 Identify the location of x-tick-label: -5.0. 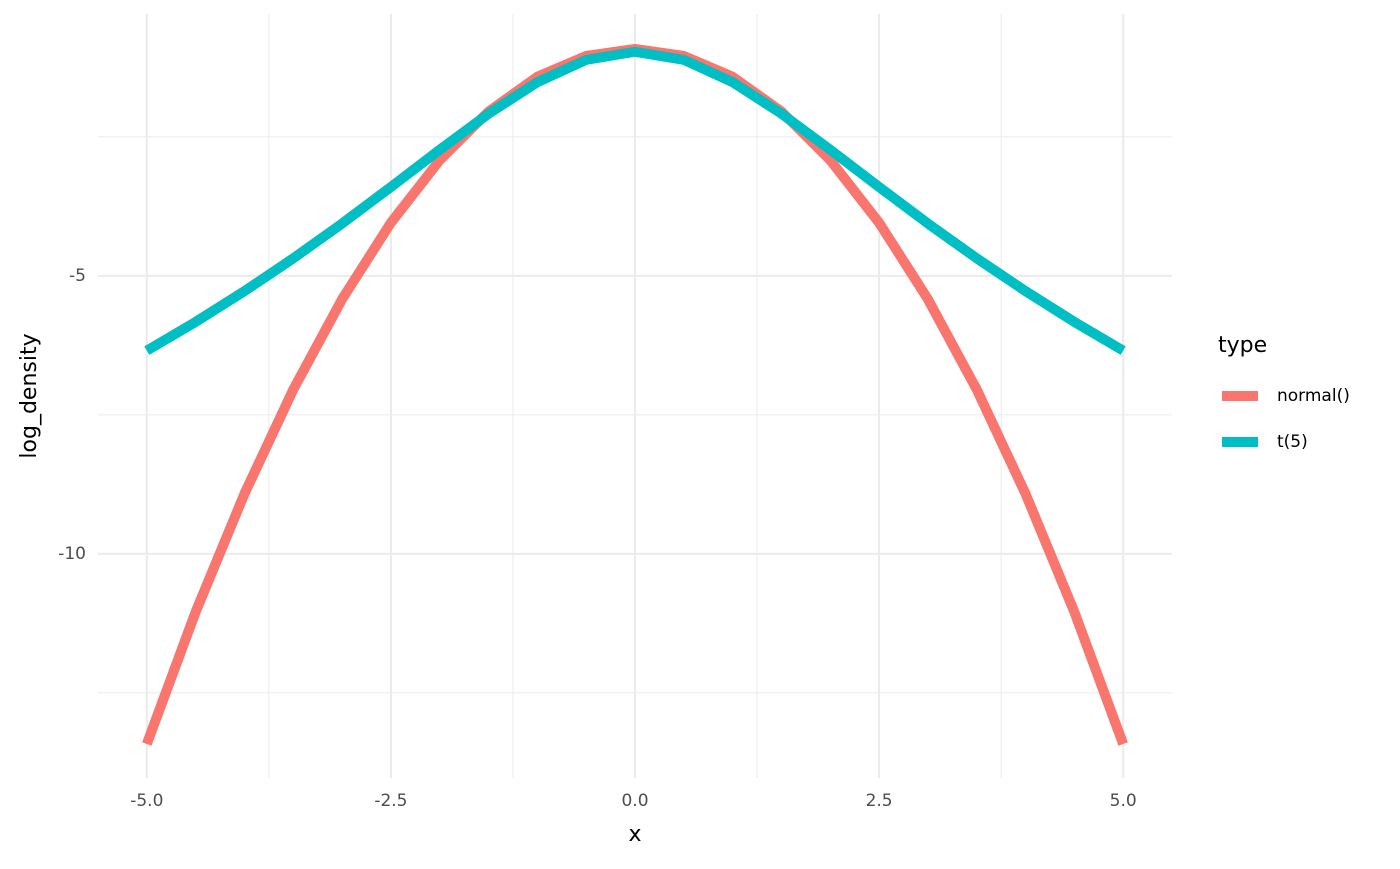
(146, 801).